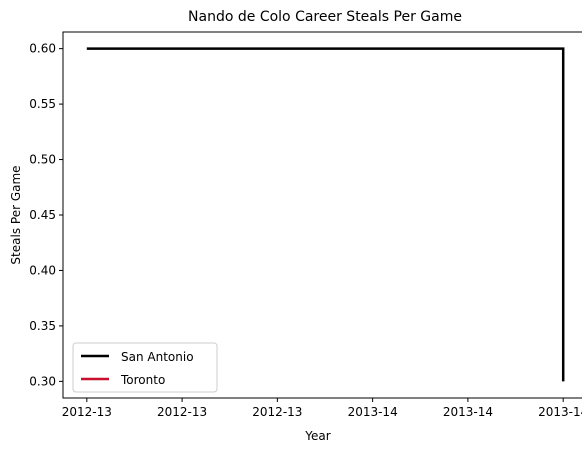 The width and height of the screenshot is (582, 453). I want to click on y-tick-label: 0.40, so click(42, 270).